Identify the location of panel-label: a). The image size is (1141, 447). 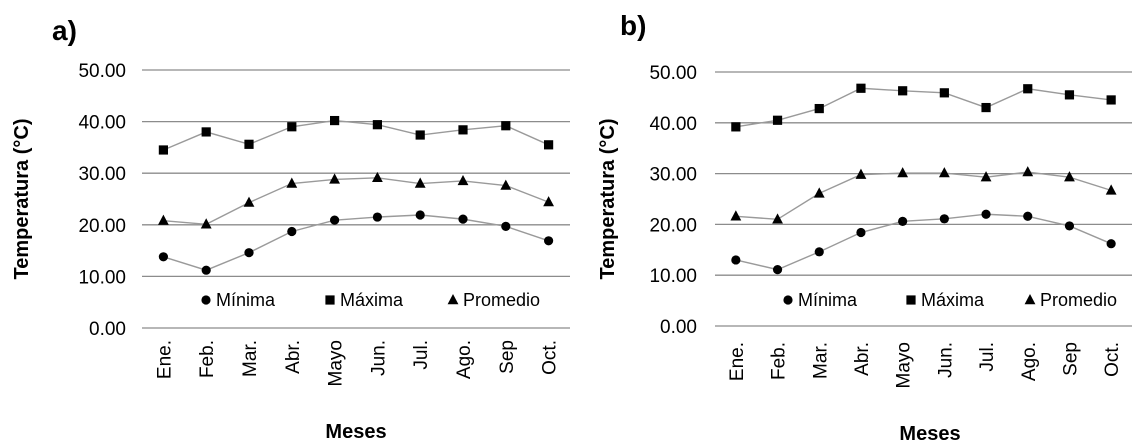
(64, 30).